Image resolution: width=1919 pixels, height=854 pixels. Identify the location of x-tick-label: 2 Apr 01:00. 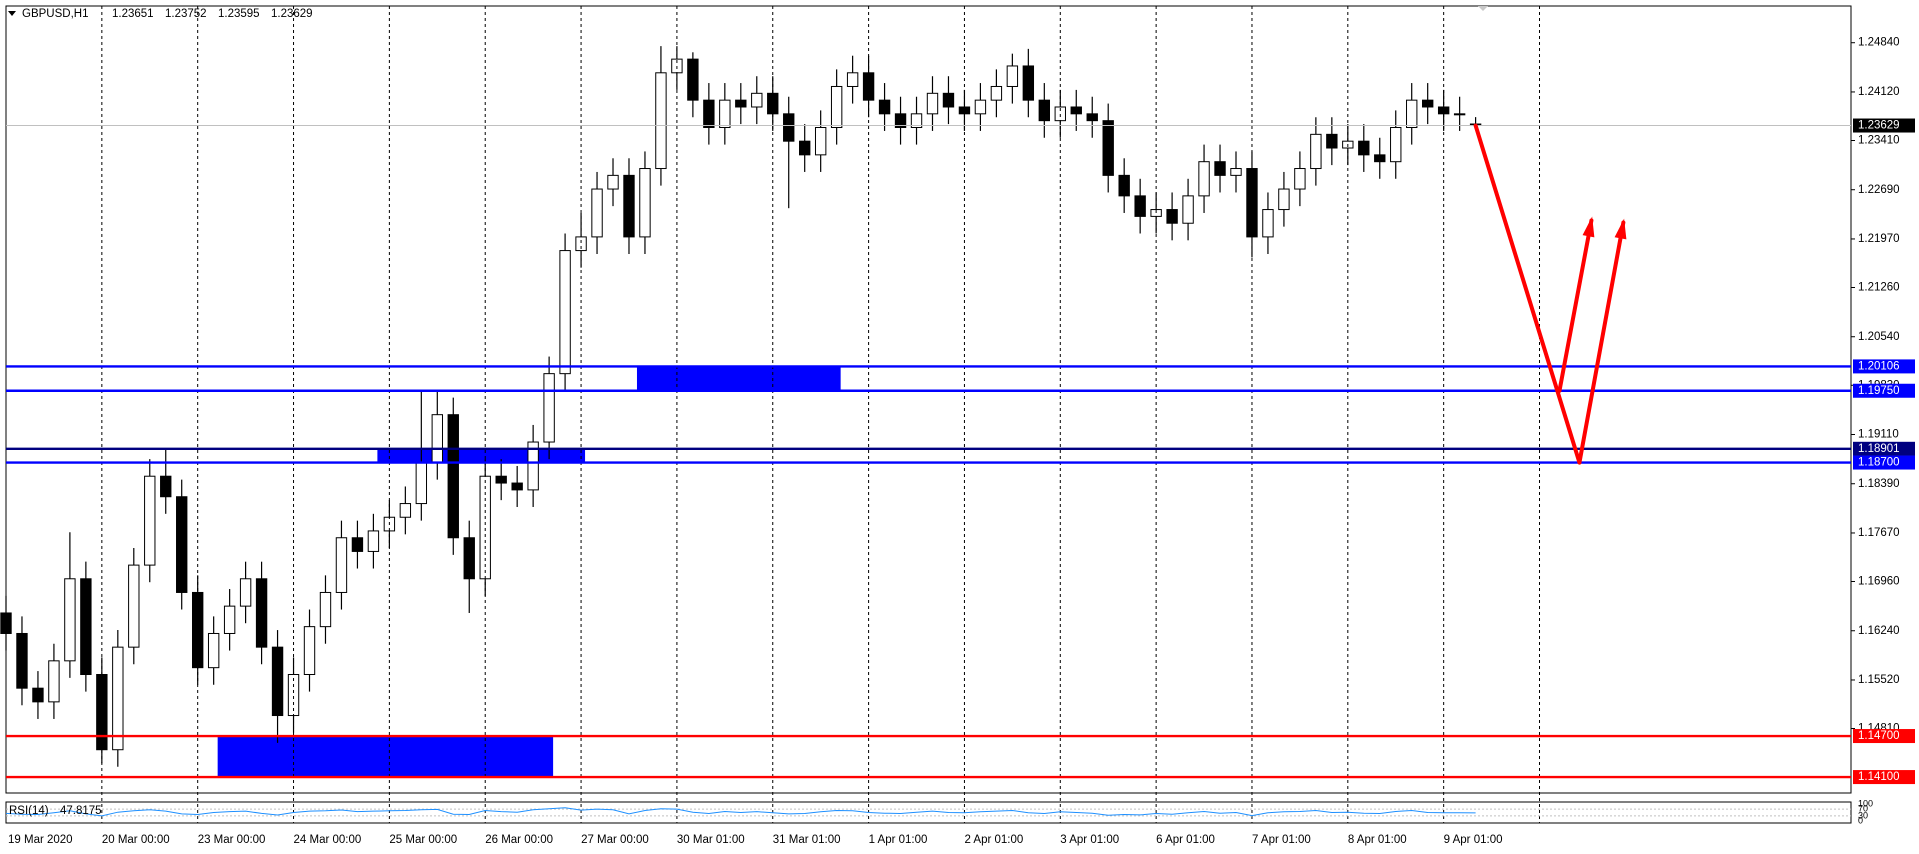
(993, 840).